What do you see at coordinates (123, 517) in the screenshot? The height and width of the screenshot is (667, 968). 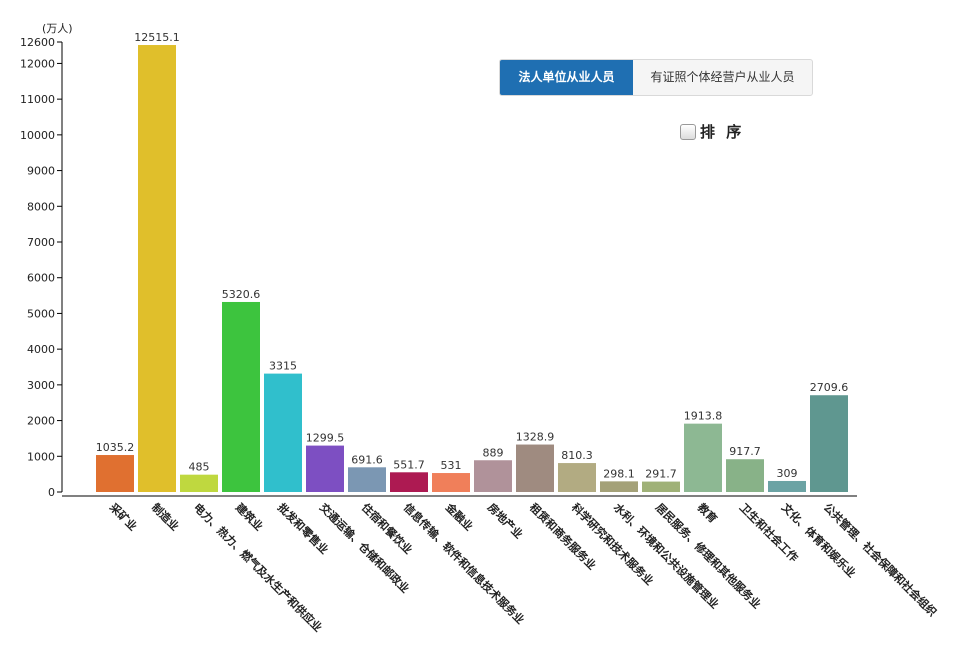 I see `x-category-label: 采矿业` at bounding box center [123, 517].